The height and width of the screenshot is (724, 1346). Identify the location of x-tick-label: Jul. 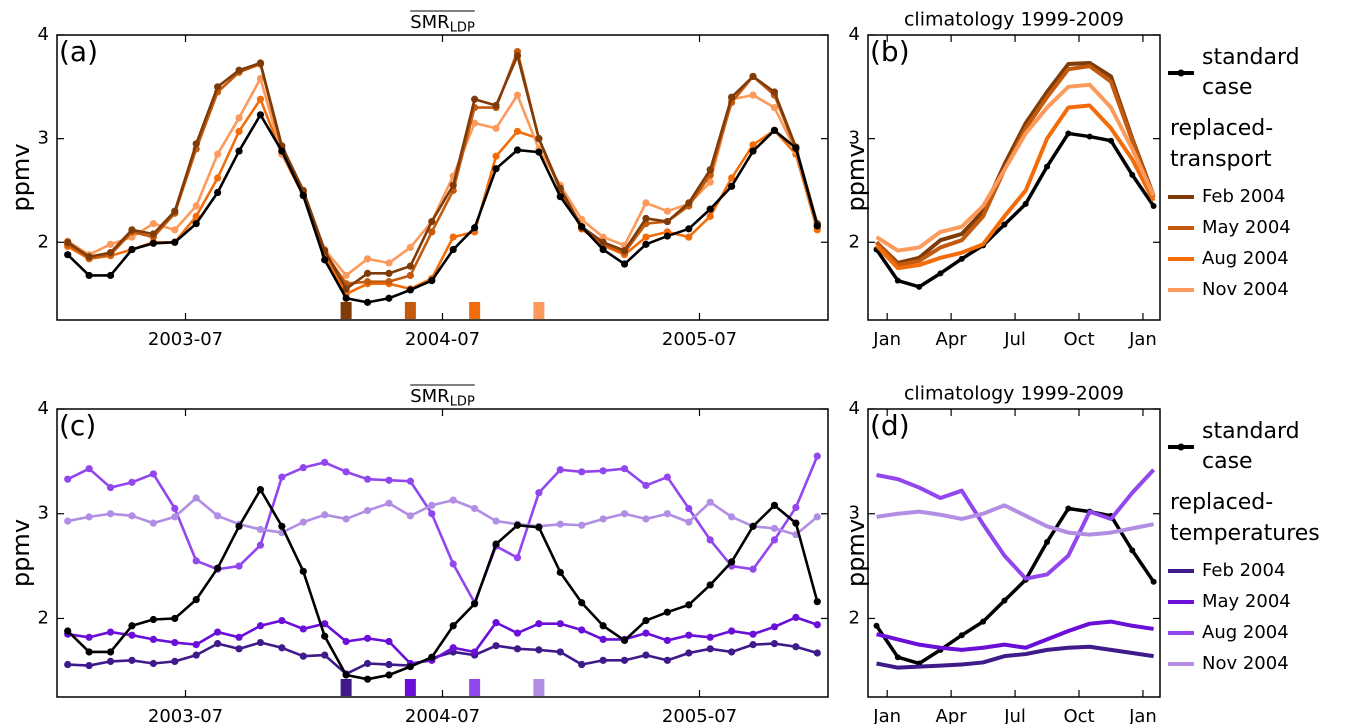
(1014, 715).